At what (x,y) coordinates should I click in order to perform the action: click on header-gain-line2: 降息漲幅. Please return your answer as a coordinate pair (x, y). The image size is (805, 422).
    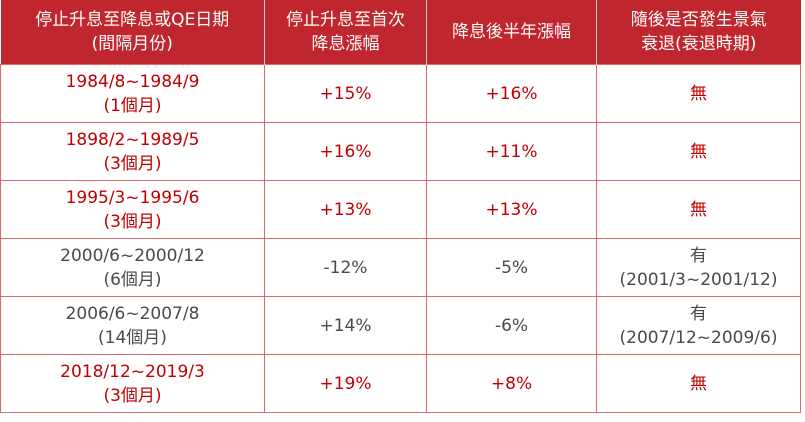
    Looking at the image, I should click on (345, 44).